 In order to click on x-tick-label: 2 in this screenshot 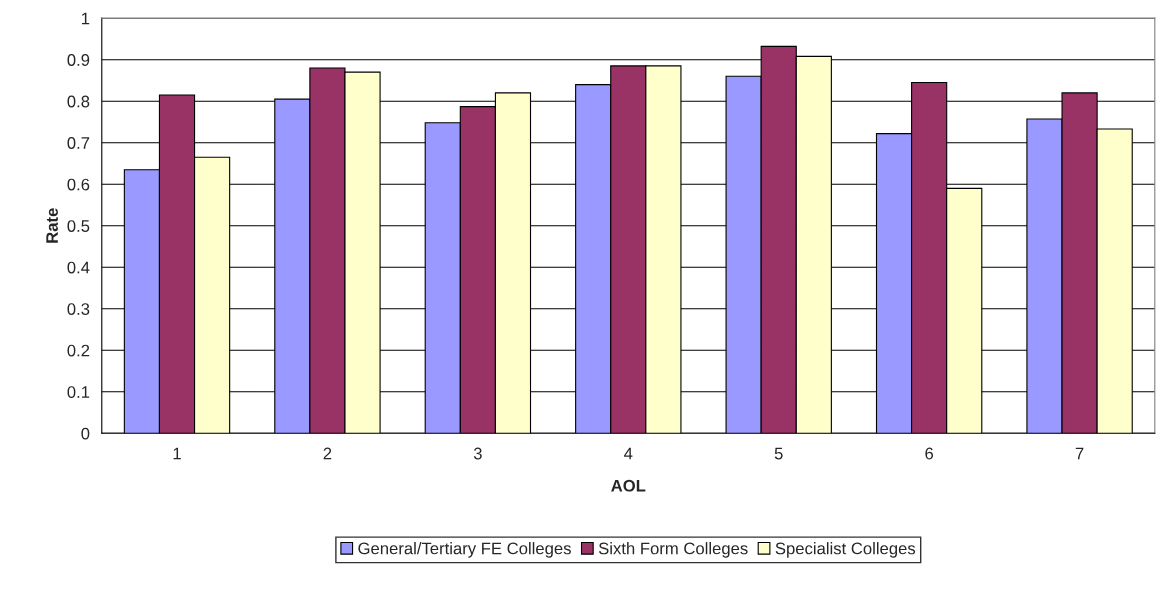, I will do `click(327, 453)`.